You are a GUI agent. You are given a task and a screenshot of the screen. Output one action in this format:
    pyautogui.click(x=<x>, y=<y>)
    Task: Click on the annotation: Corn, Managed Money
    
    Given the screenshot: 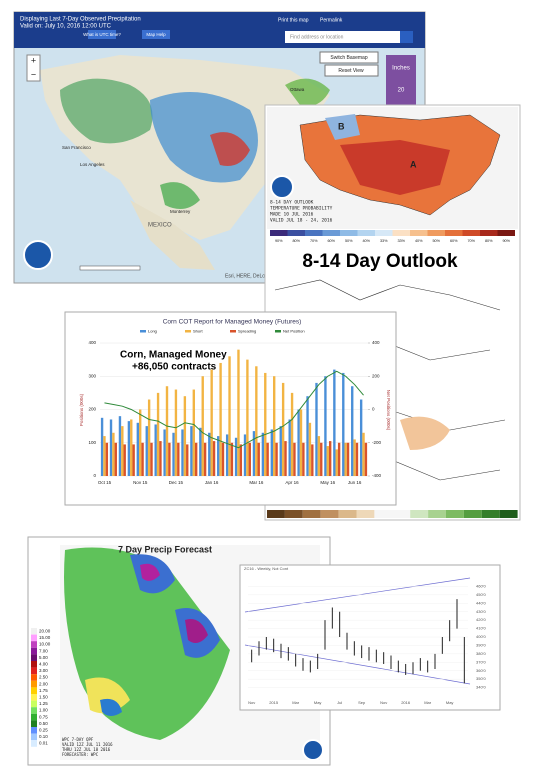 What is the action you would take?
    pyautogui.click(x=173, y=355)
    